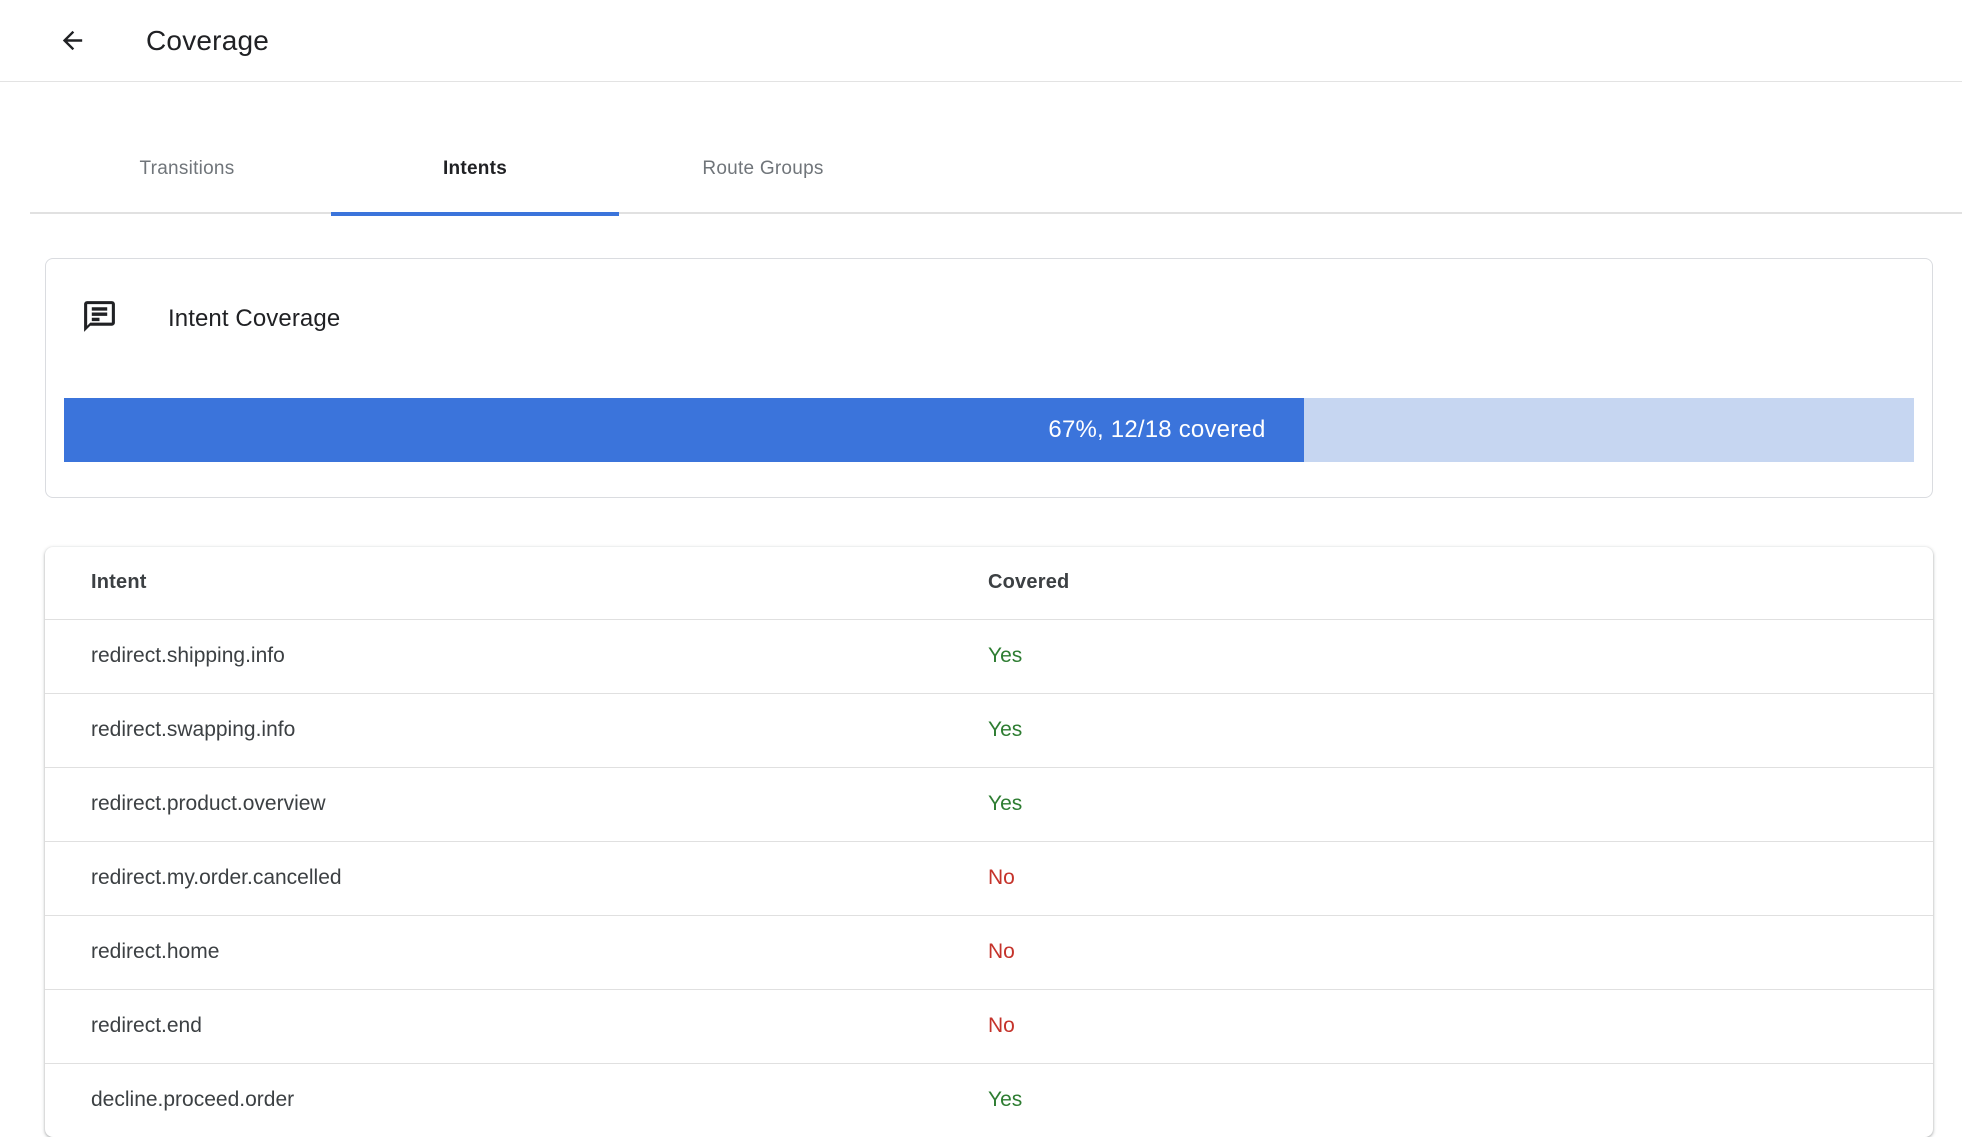 The width and height of the screenshot is (1962, 1137). What do you see at coordinates (516, 656) in the screenshot?
I see `intent-cell: redirect.shipping.info` at bounding box center [516, 656].